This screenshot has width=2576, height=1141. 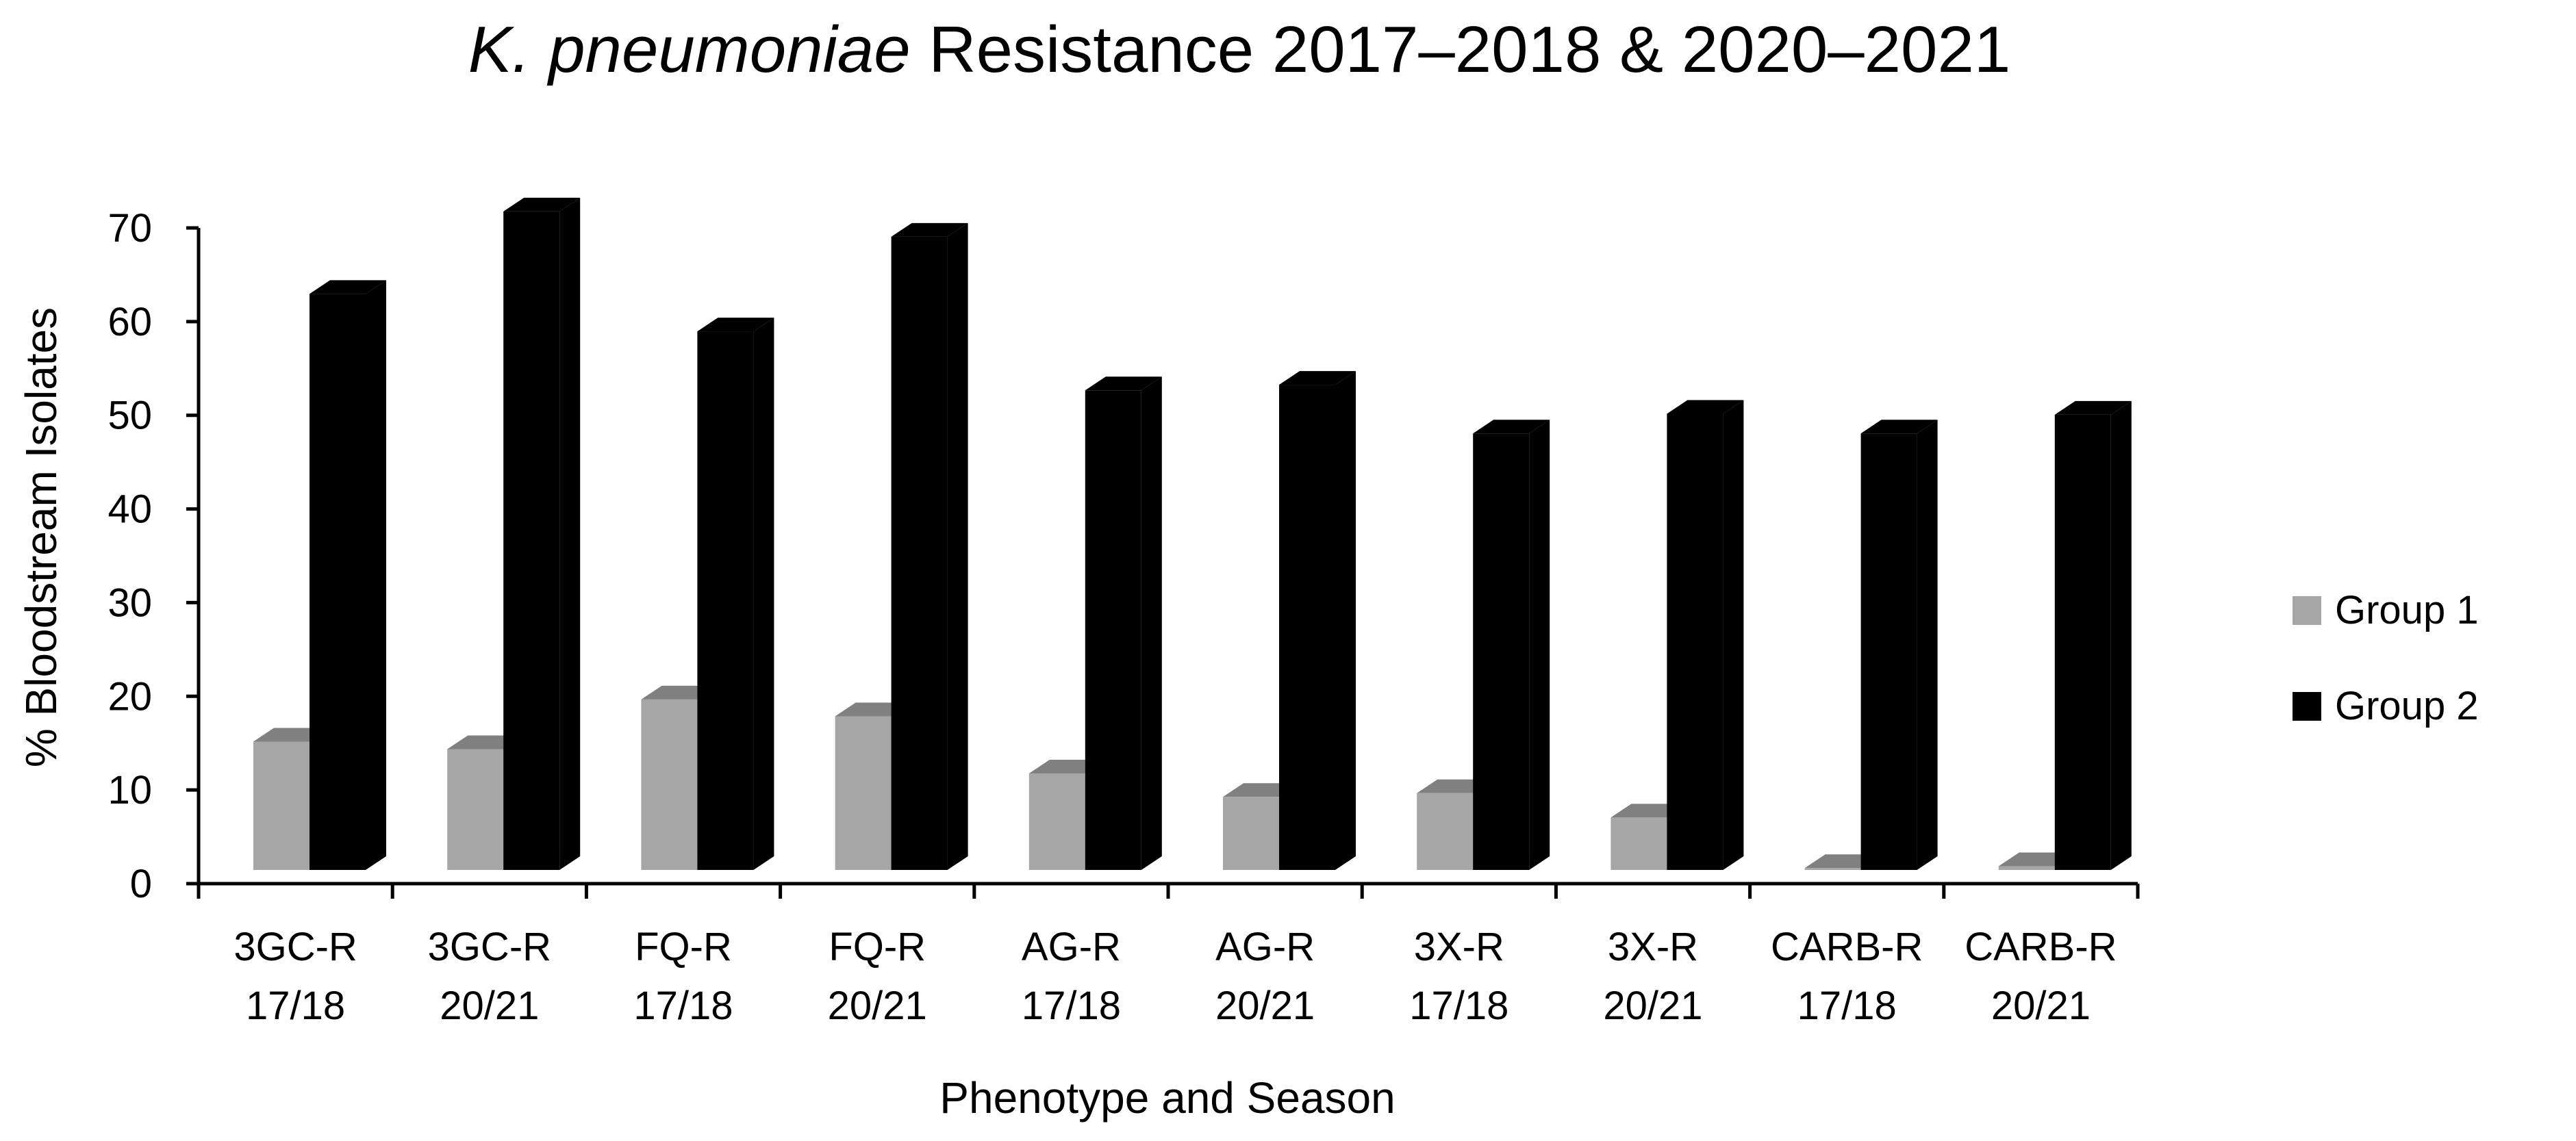 What do you see at coordinates (489, 977) in the screenshot?
I see `x-tick-label: 3GC-R 20/21` at bounding box center [489, 977].